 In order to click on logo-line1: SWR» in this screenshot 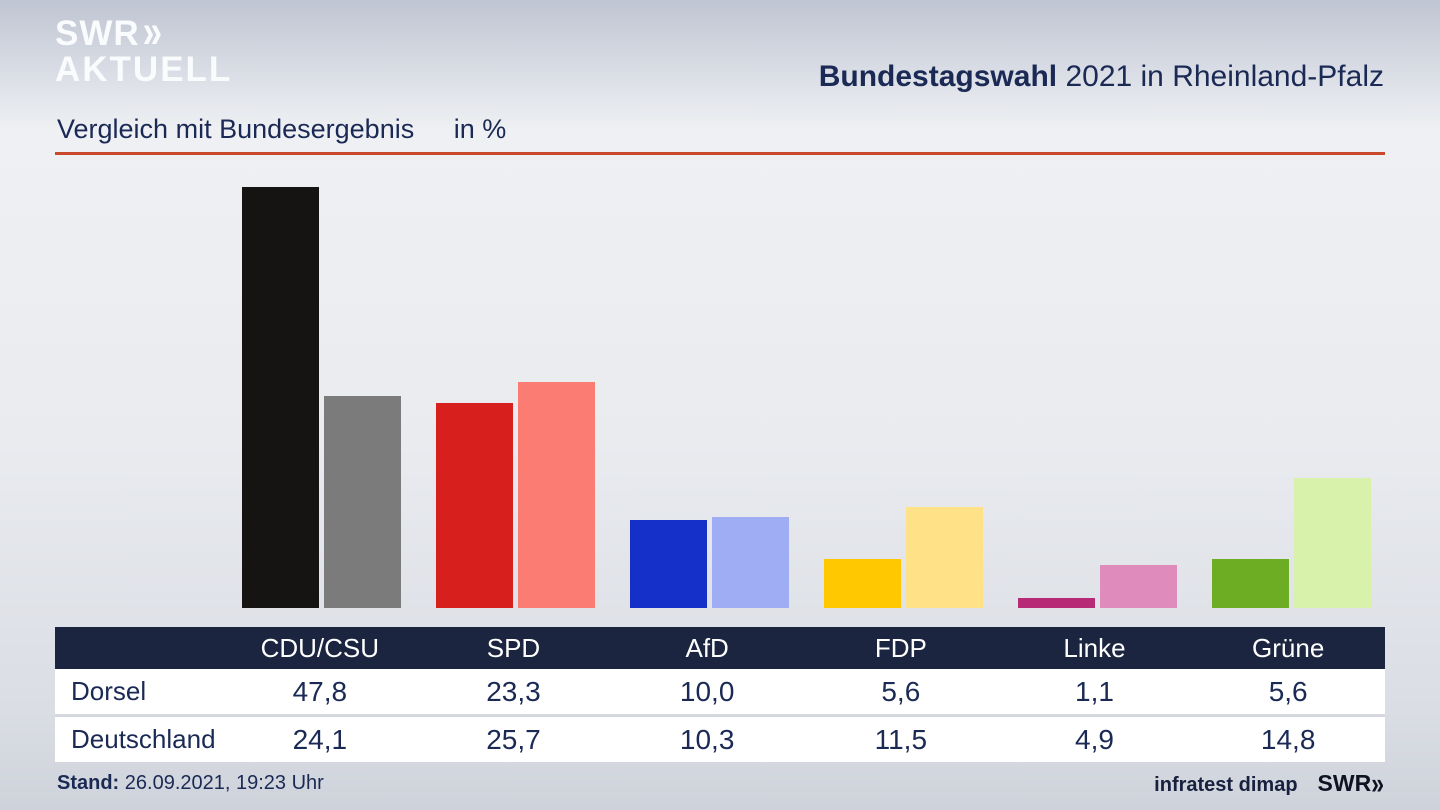, I will do `click(143, 32)`.